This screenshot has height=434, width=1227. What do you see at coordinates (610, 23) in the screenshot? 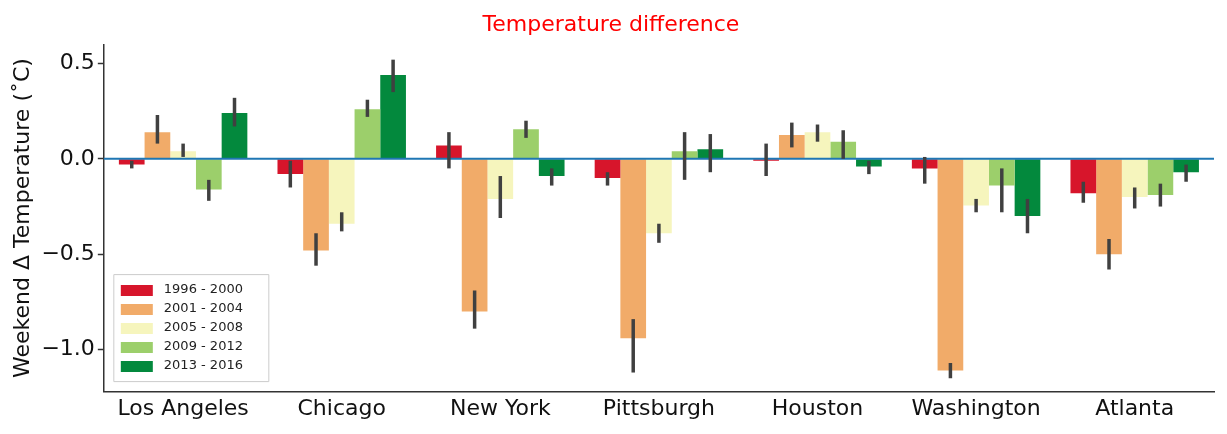
I see `chart-title: Temperature difference` at bounding box center [610, 23].